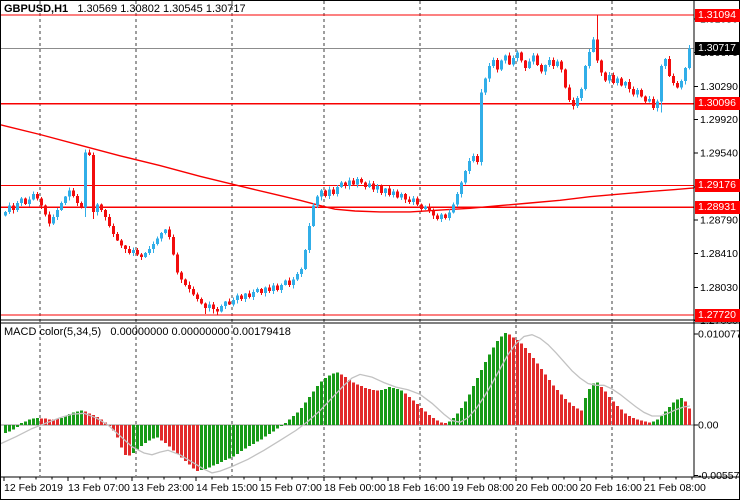 The image size is (740, 500). I want to click on time-axis-label: 12 Feb 2019, so click(33, 488).